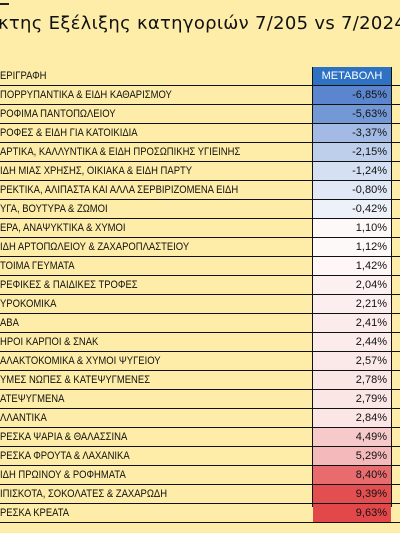 This screenshot has height=533, width=400. What do you see at coordinates (352, 304) in the screenshot?
I see `row-value: 2,21%` at bounding box center [352, 304].